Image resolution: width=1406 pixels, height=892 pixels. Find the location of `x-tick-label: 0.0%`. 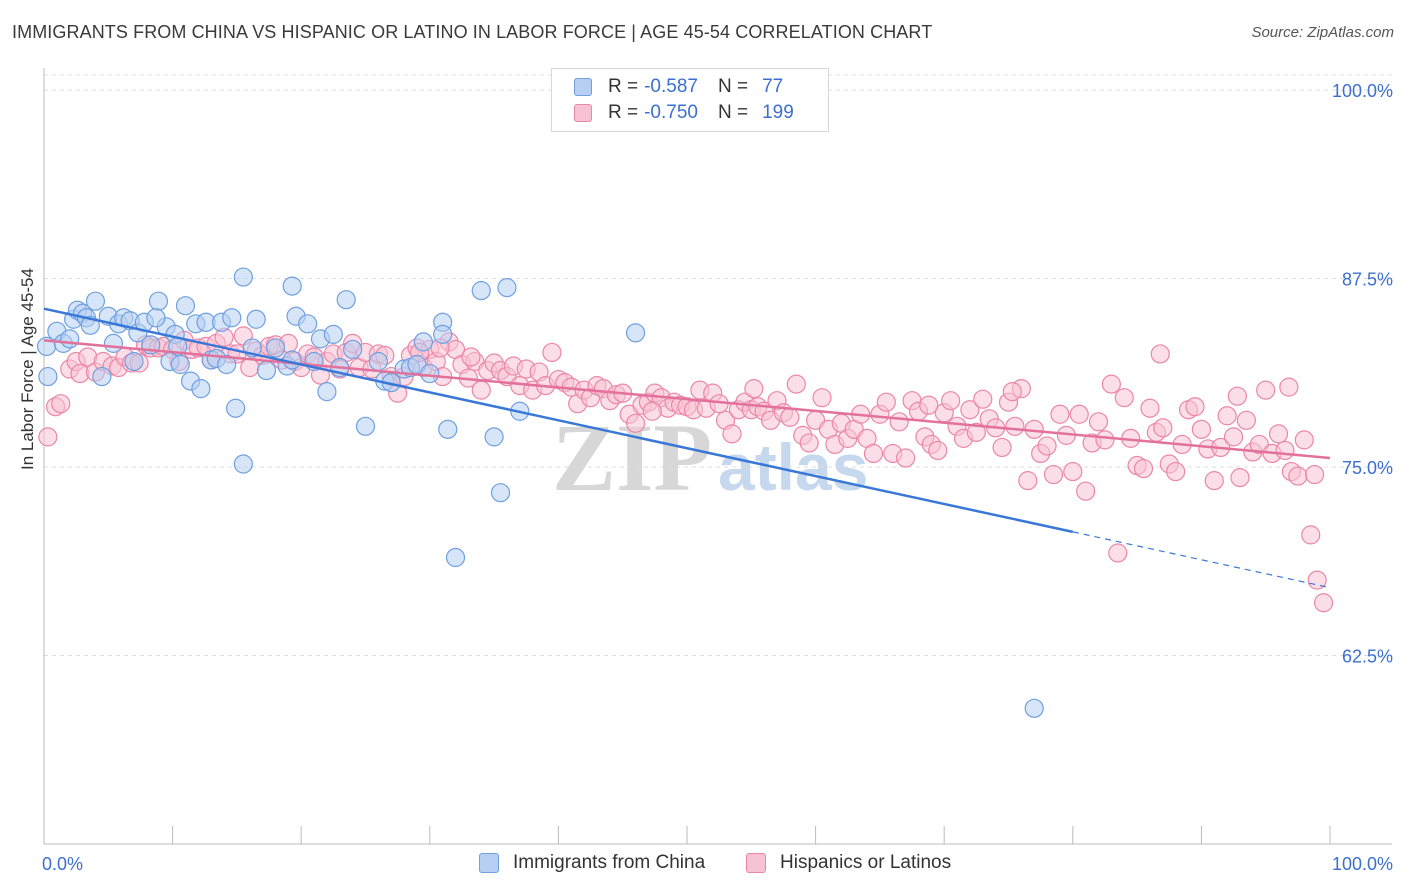

x-tick-label: 0.0% is located at coordinates (62, 864).